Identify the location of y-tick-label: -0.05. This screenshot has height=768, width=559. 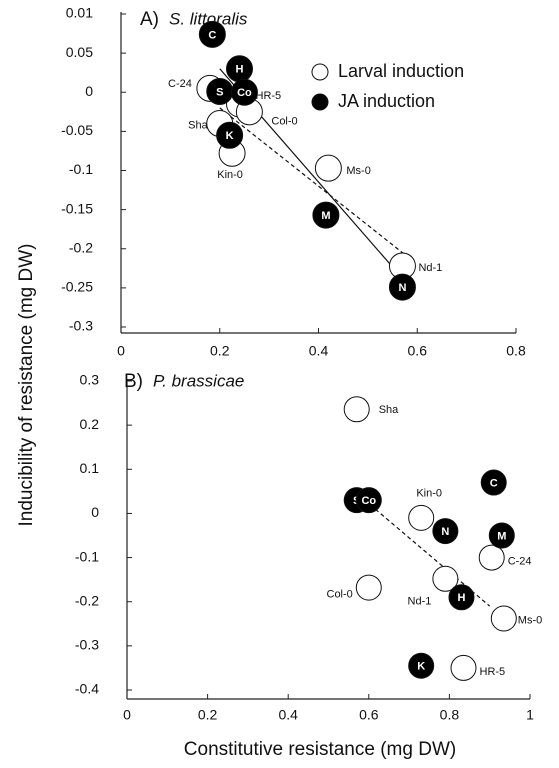
(77, 130).